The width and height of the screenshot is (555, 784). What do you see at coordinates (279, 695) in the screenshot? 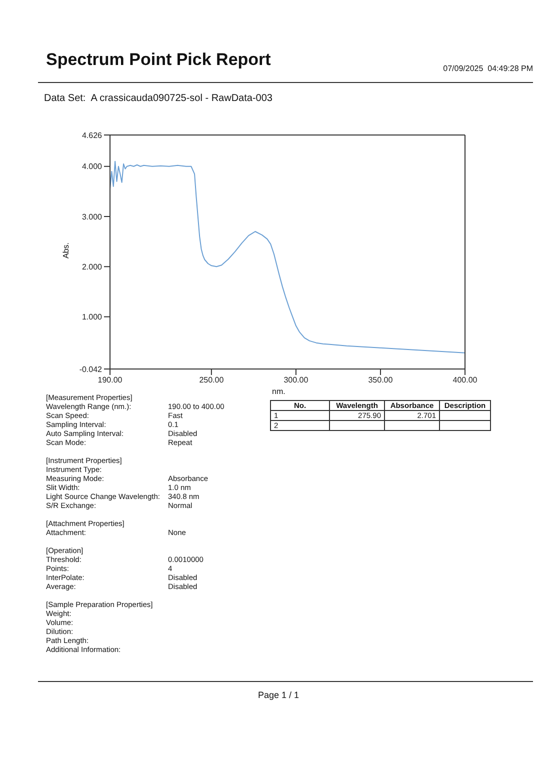
I see `text: Page 1 / 1` at bounding box center [279, 695].